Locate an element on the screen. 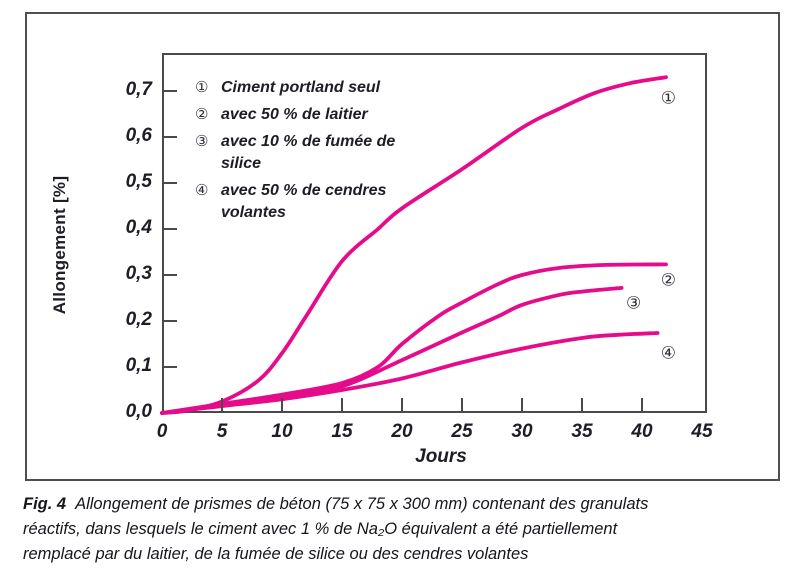 Image resolution: width=800 pixels, height=579 pixels. x-tick-label: 0 is located at coordinates (162, 431).